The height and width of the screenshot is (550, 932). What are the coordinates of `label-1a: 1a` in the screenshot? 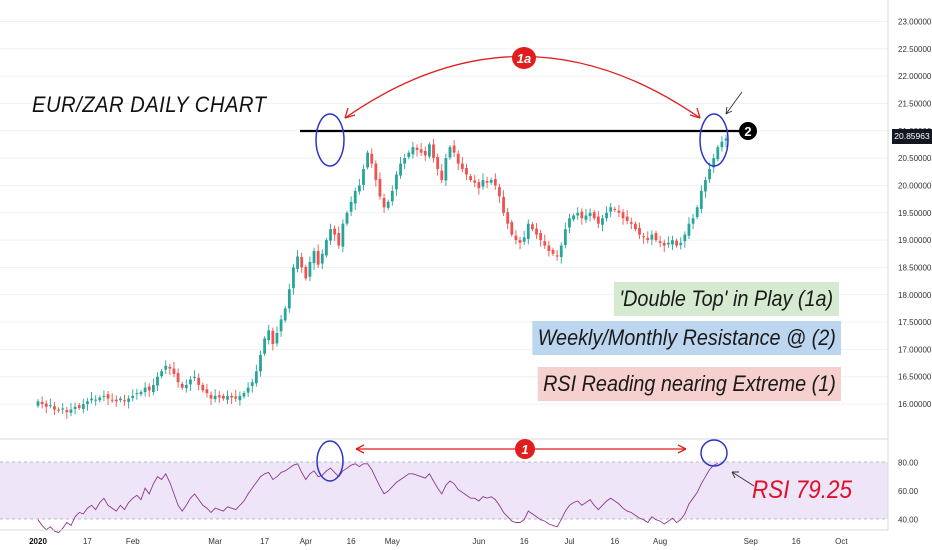 It's located at (524, 58).